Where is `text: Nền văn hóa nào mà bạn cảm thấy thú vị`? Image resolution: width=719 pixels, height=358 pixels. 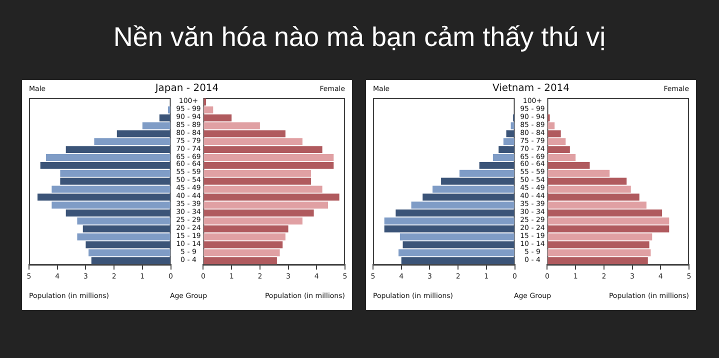
text: Nền văn hóa nào mà bạn cảm thấy thú vị is located at coordinates (359, 37).